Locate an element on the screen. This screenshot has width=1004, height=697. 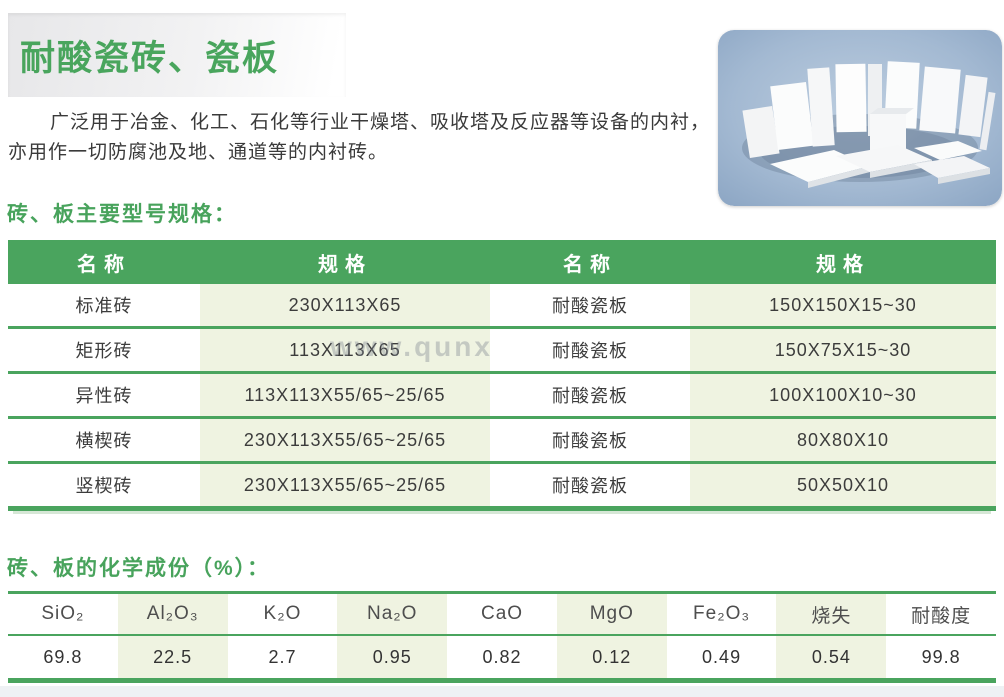
spec-header-size-right: 规格 is located at coordinates (843, 264).